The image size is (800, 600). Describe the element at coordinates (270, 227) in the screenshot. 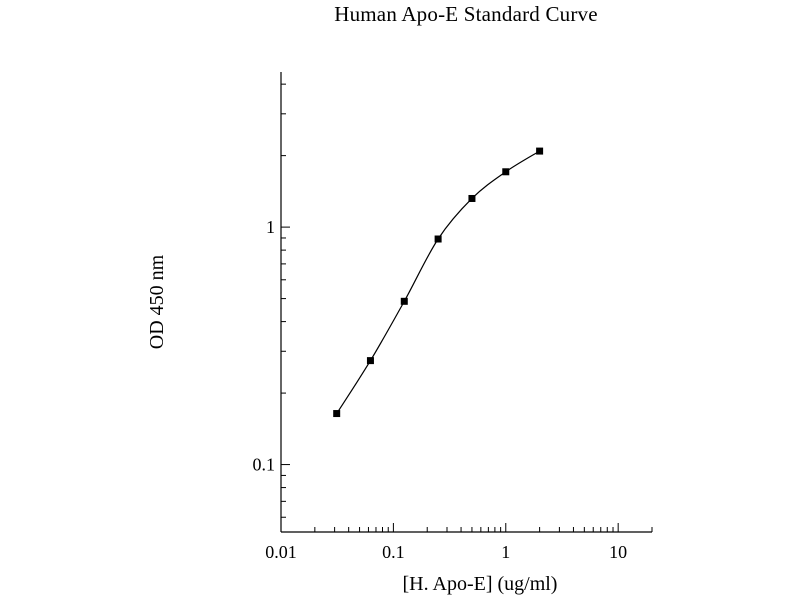

I see `y-tick-label: 1` at that location.